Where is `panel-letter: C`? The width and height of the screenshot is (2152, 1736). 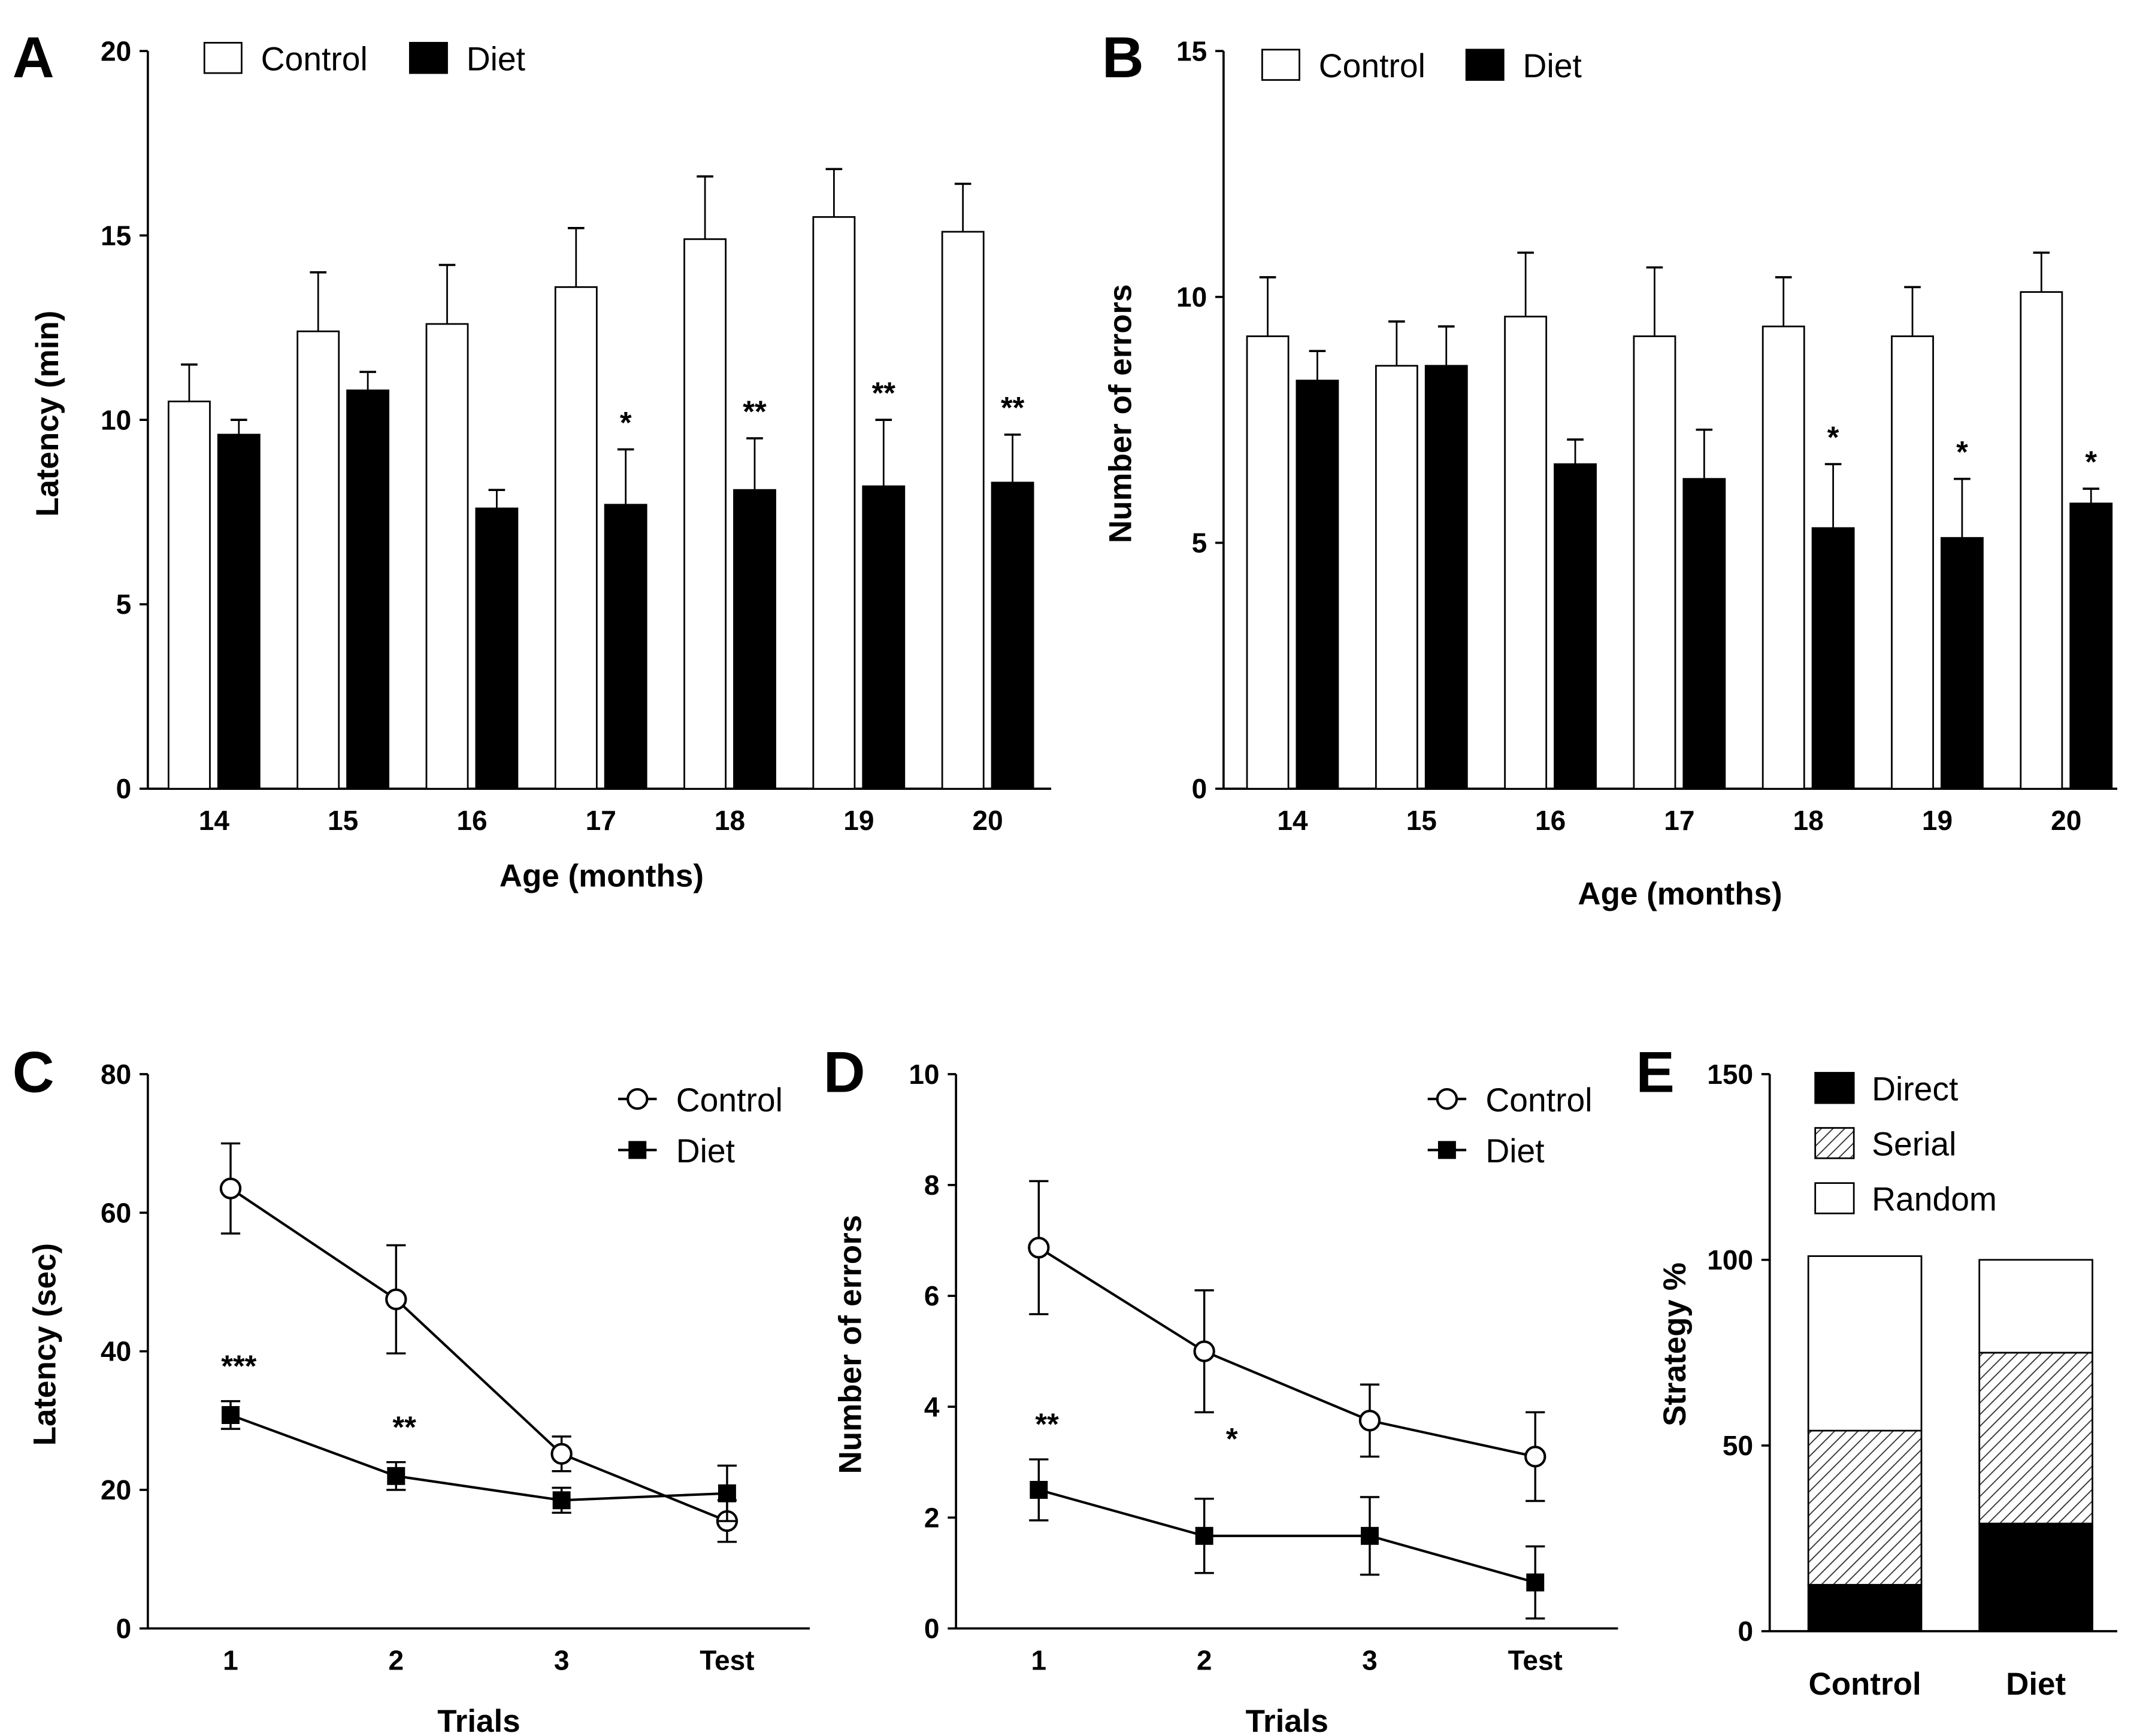 panel-letter: C is located at coordinates (34, 1072).